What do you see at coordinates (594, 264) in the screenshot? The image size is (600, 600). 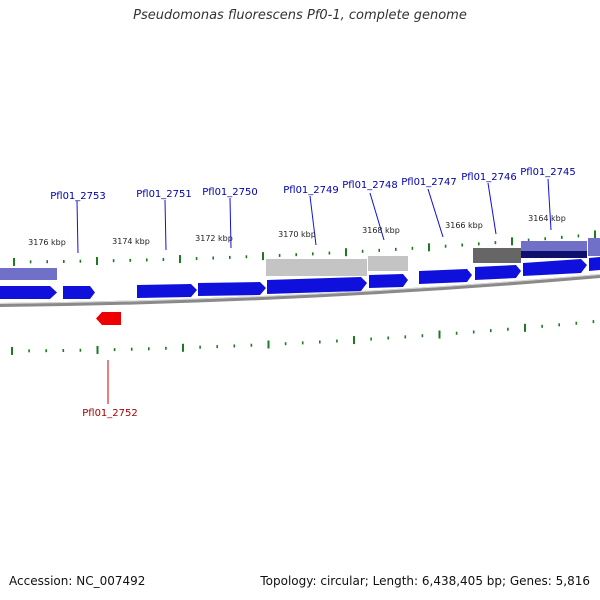 I see `gene-forward-arrow-edge` at bounding box center [594, 264].